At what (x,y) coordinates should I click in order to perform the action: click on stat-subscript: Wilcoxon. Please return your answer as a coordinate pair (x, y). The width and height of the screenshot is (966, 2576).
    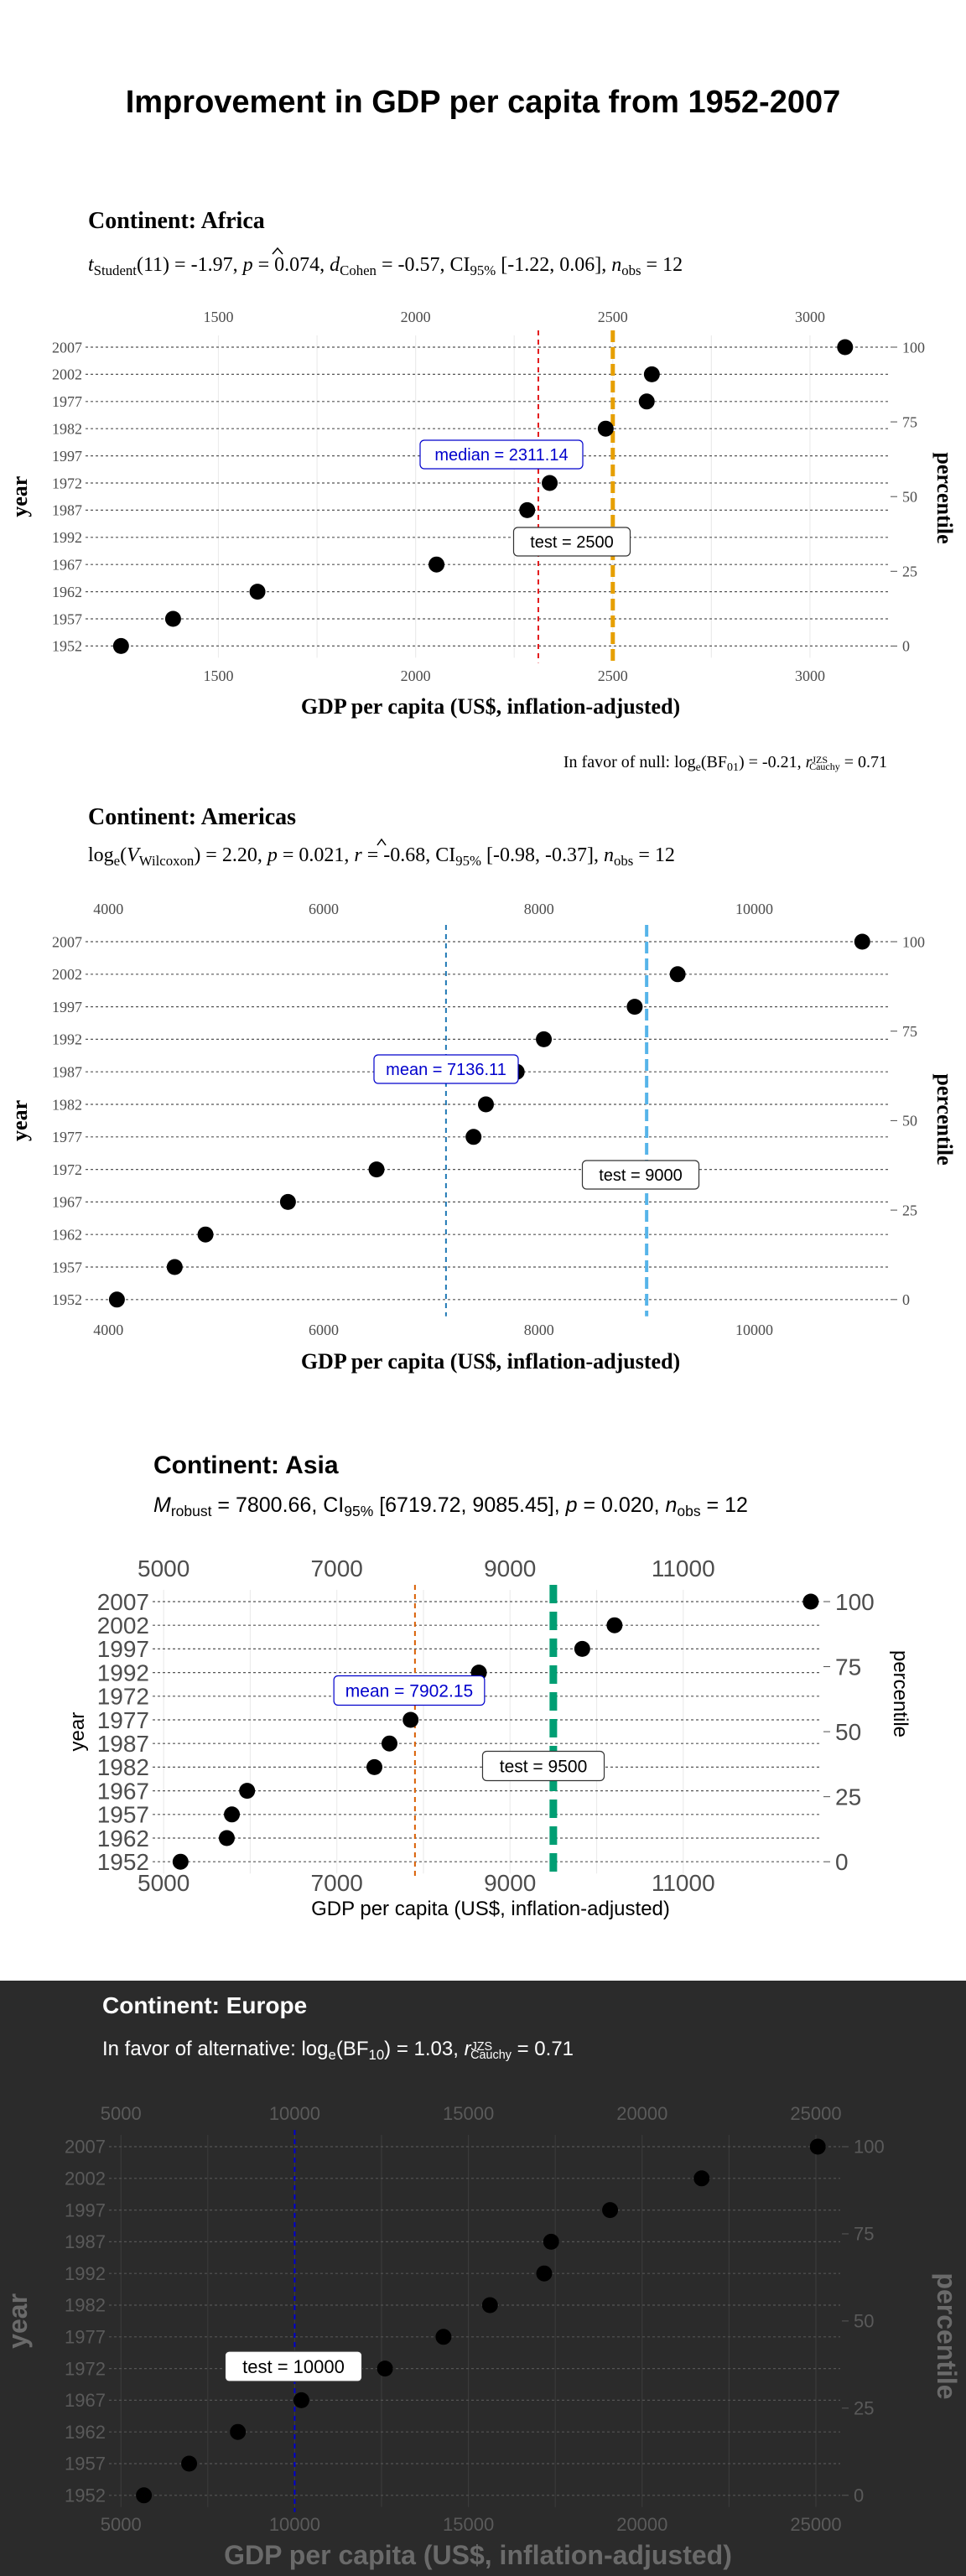
    Looking at the image, I should click on (167, 861).